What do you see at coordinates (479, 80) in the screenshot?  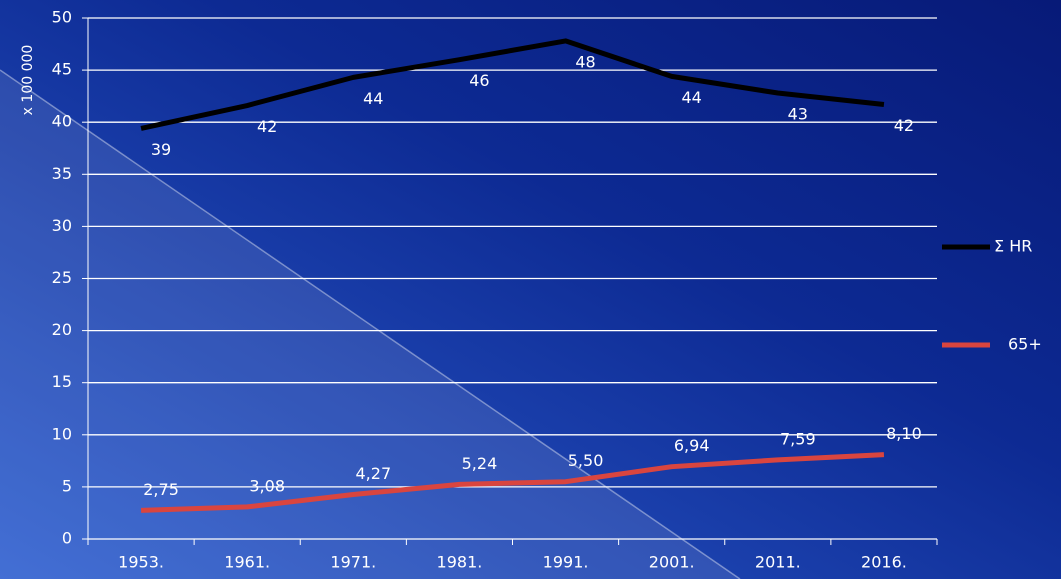 I see `data-label: 46` at bounding box center [479, 80].